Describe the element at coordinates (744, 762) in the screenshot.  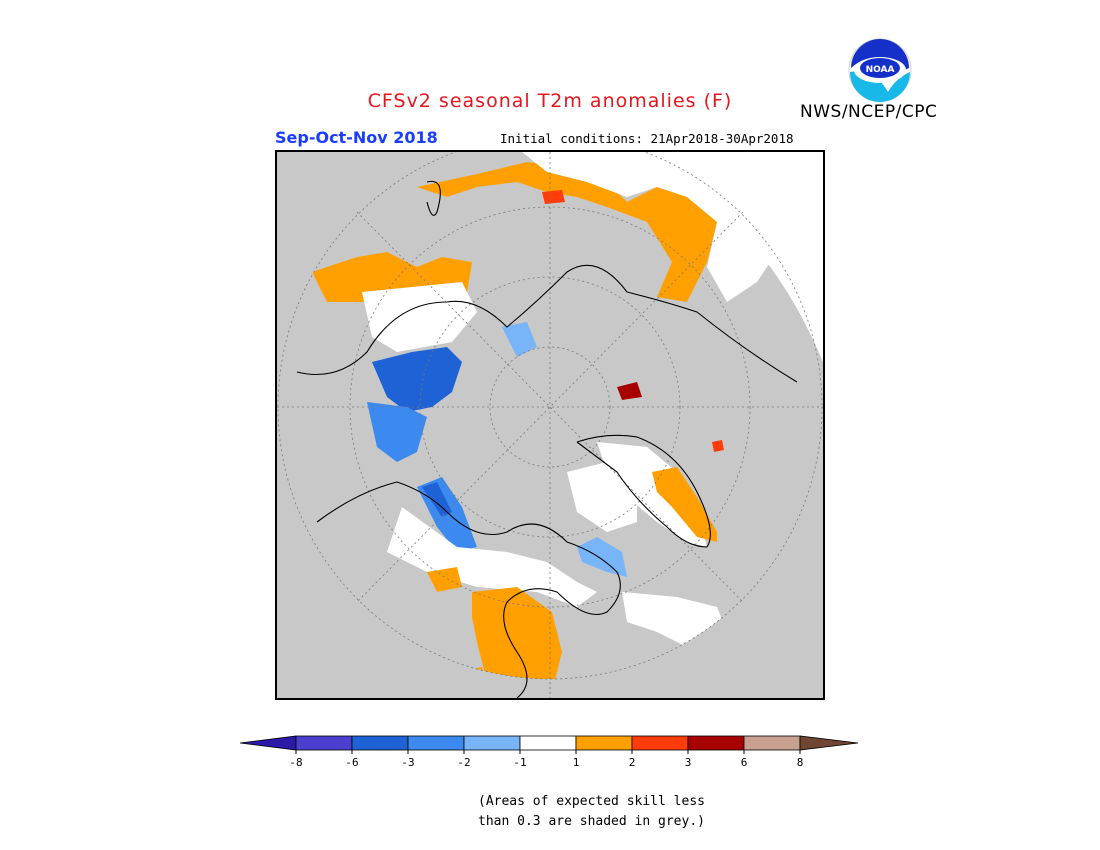
I see `colorbar-tick-label: 6` at that location.